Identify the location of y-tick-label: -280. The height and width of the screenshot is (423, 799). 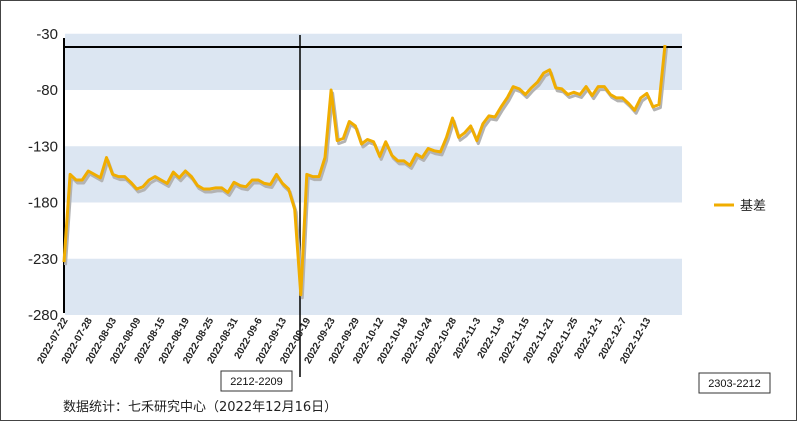
(43, 315).